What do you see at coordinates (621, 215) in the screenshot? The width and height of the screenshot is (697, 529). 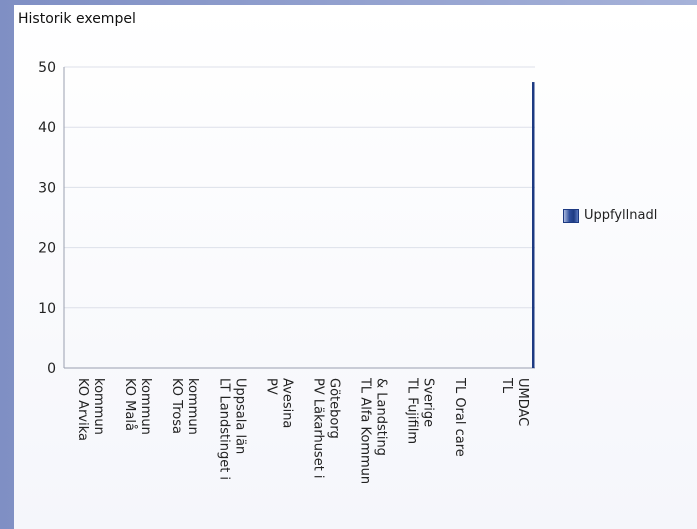 I see `legend-label: Uppfyllnadl` at bounding box center [621, 215].